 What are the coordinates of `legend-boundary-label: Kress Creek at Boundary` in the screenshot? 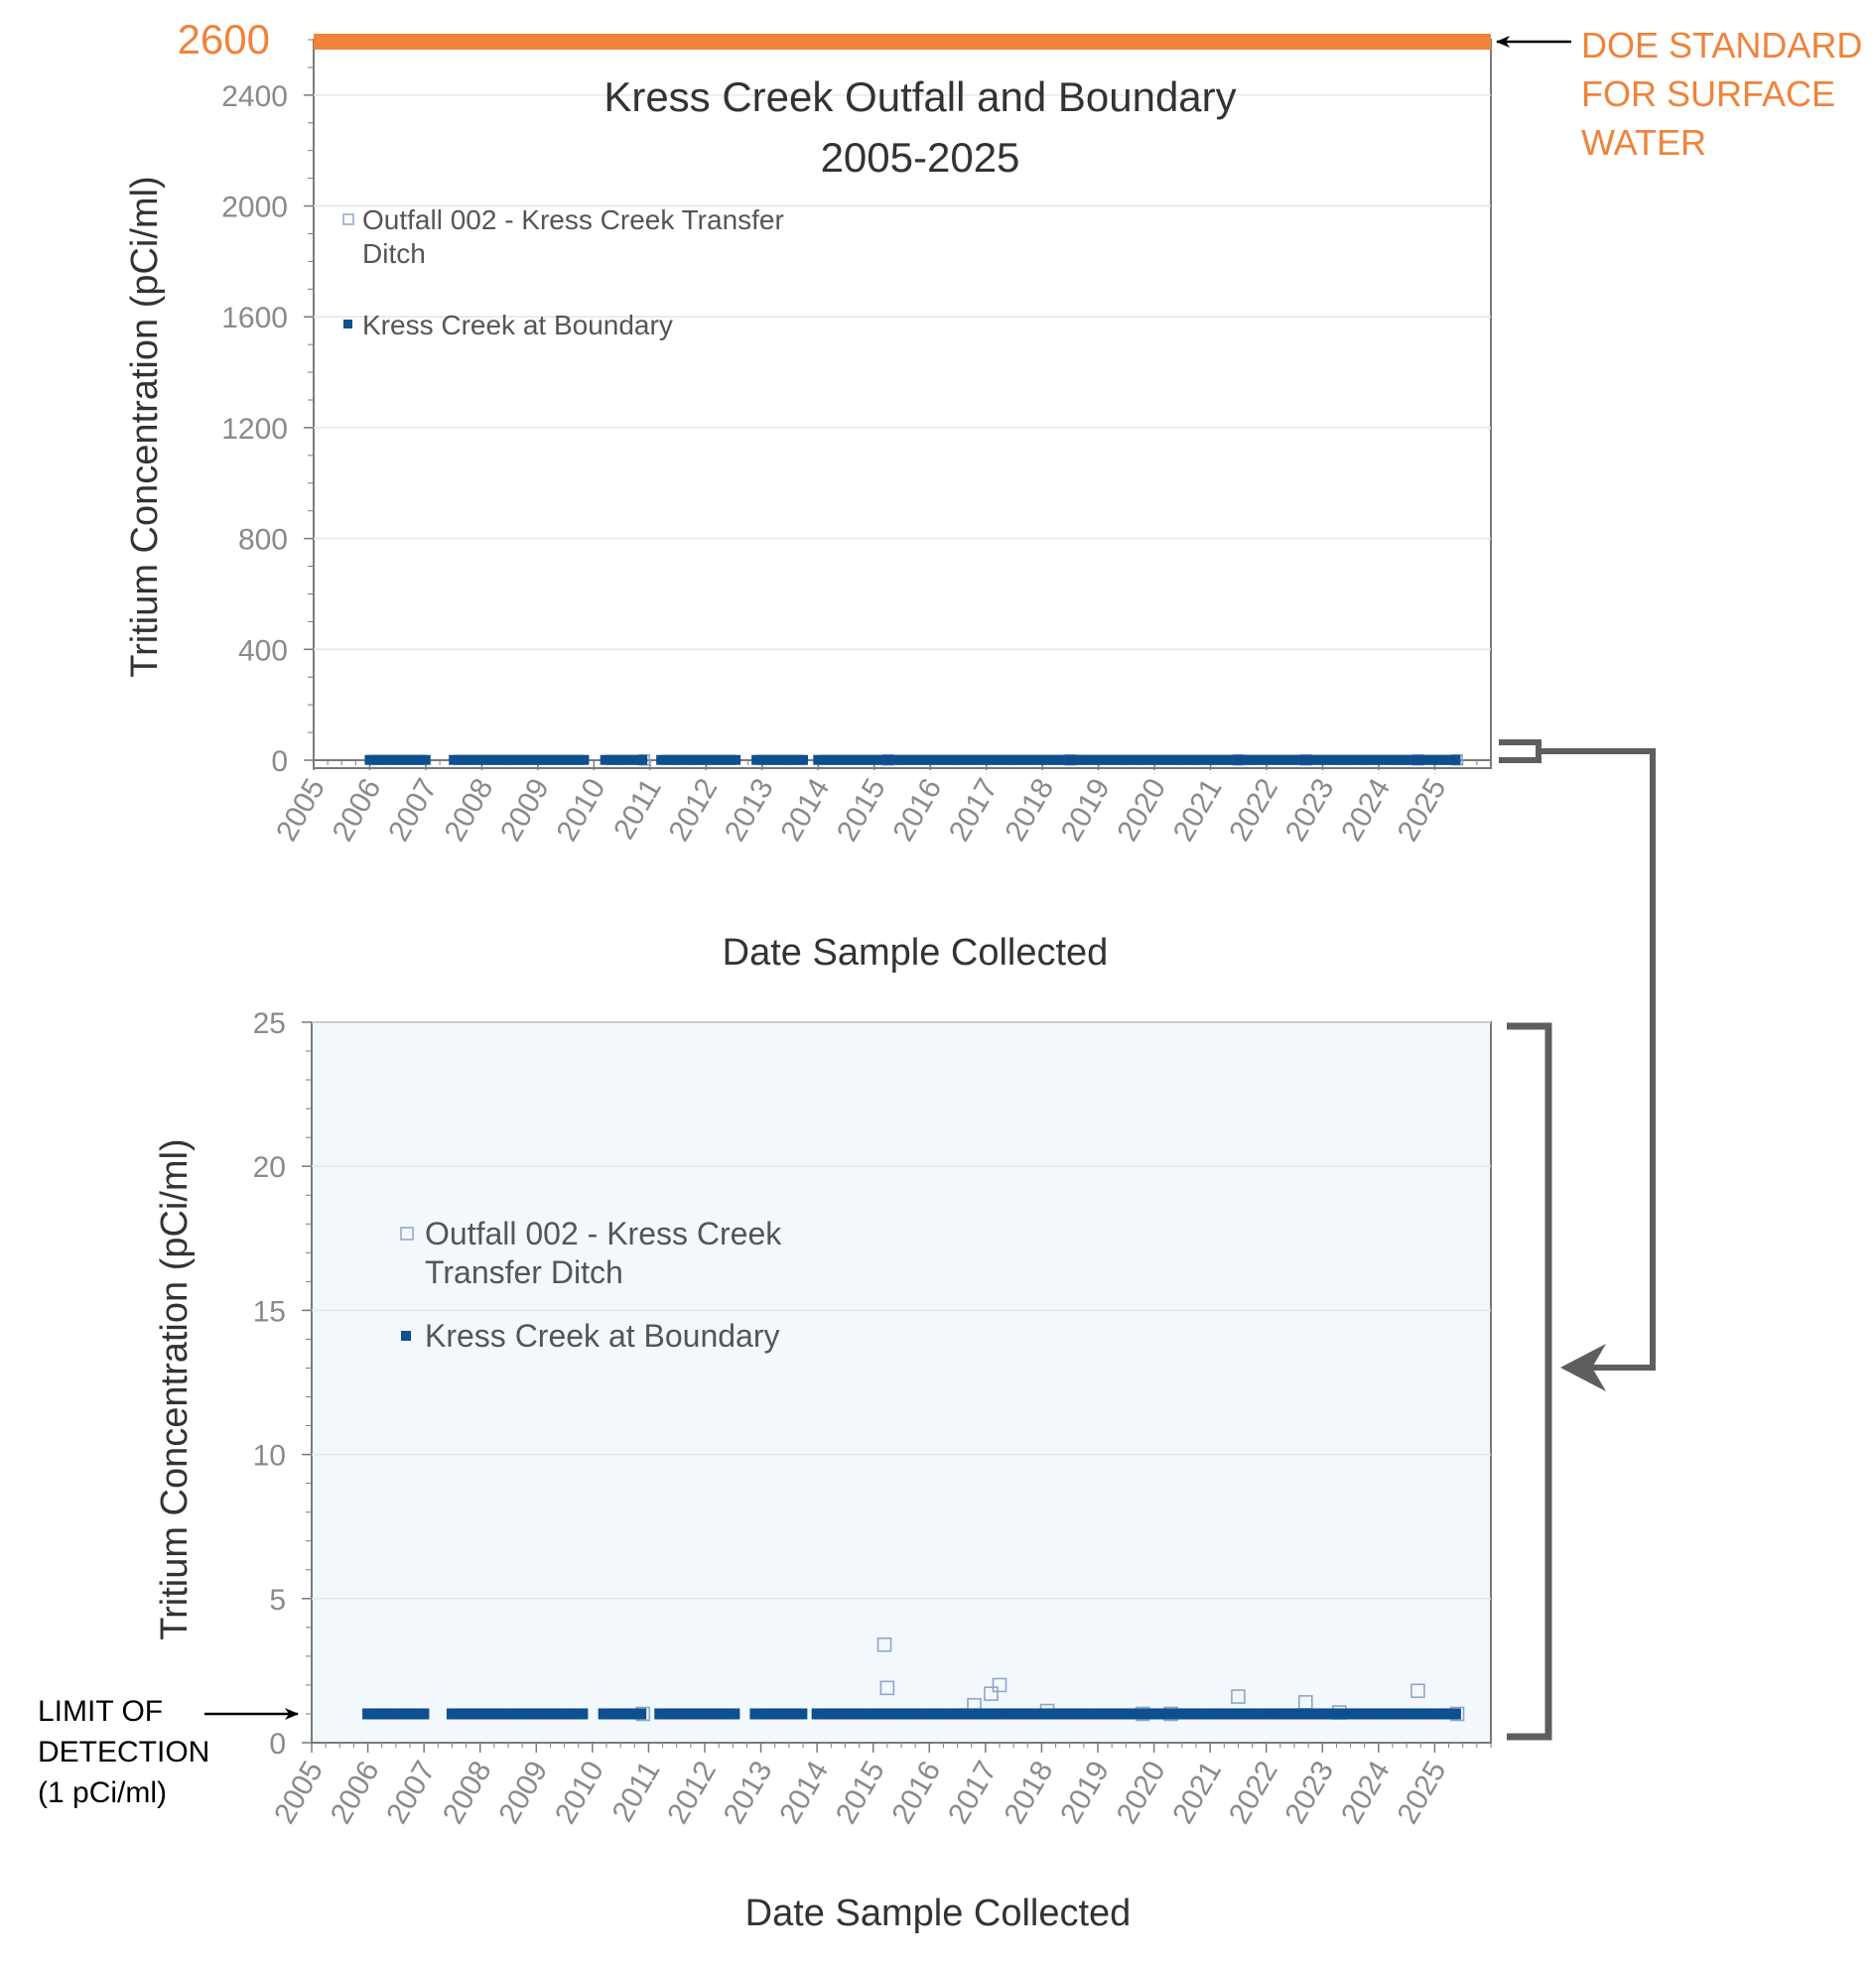 It's located at (517, 325).